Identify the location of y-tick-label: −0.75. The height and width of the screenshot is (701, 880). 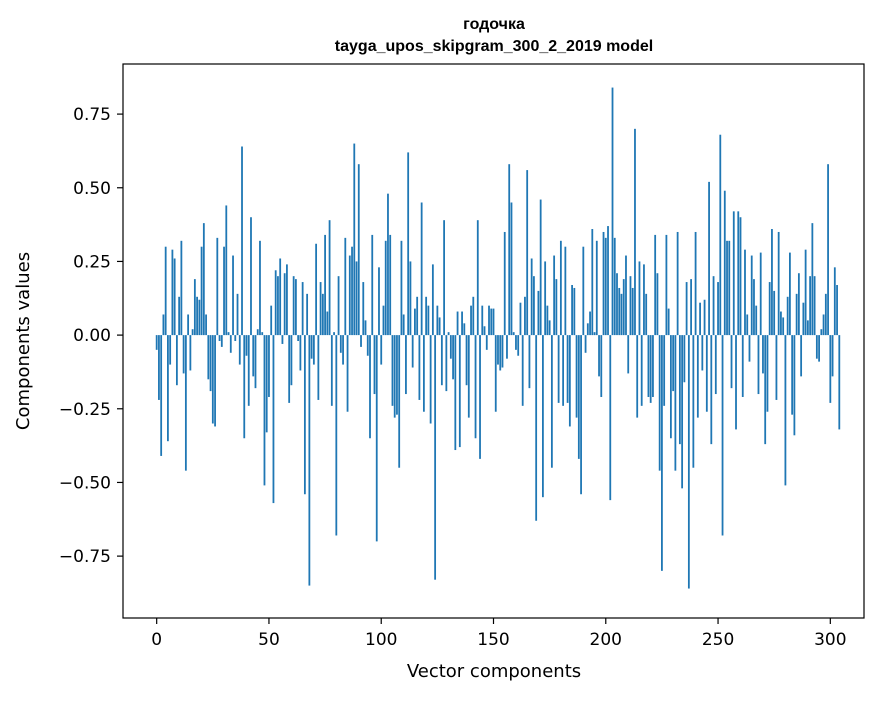
(85, 557).